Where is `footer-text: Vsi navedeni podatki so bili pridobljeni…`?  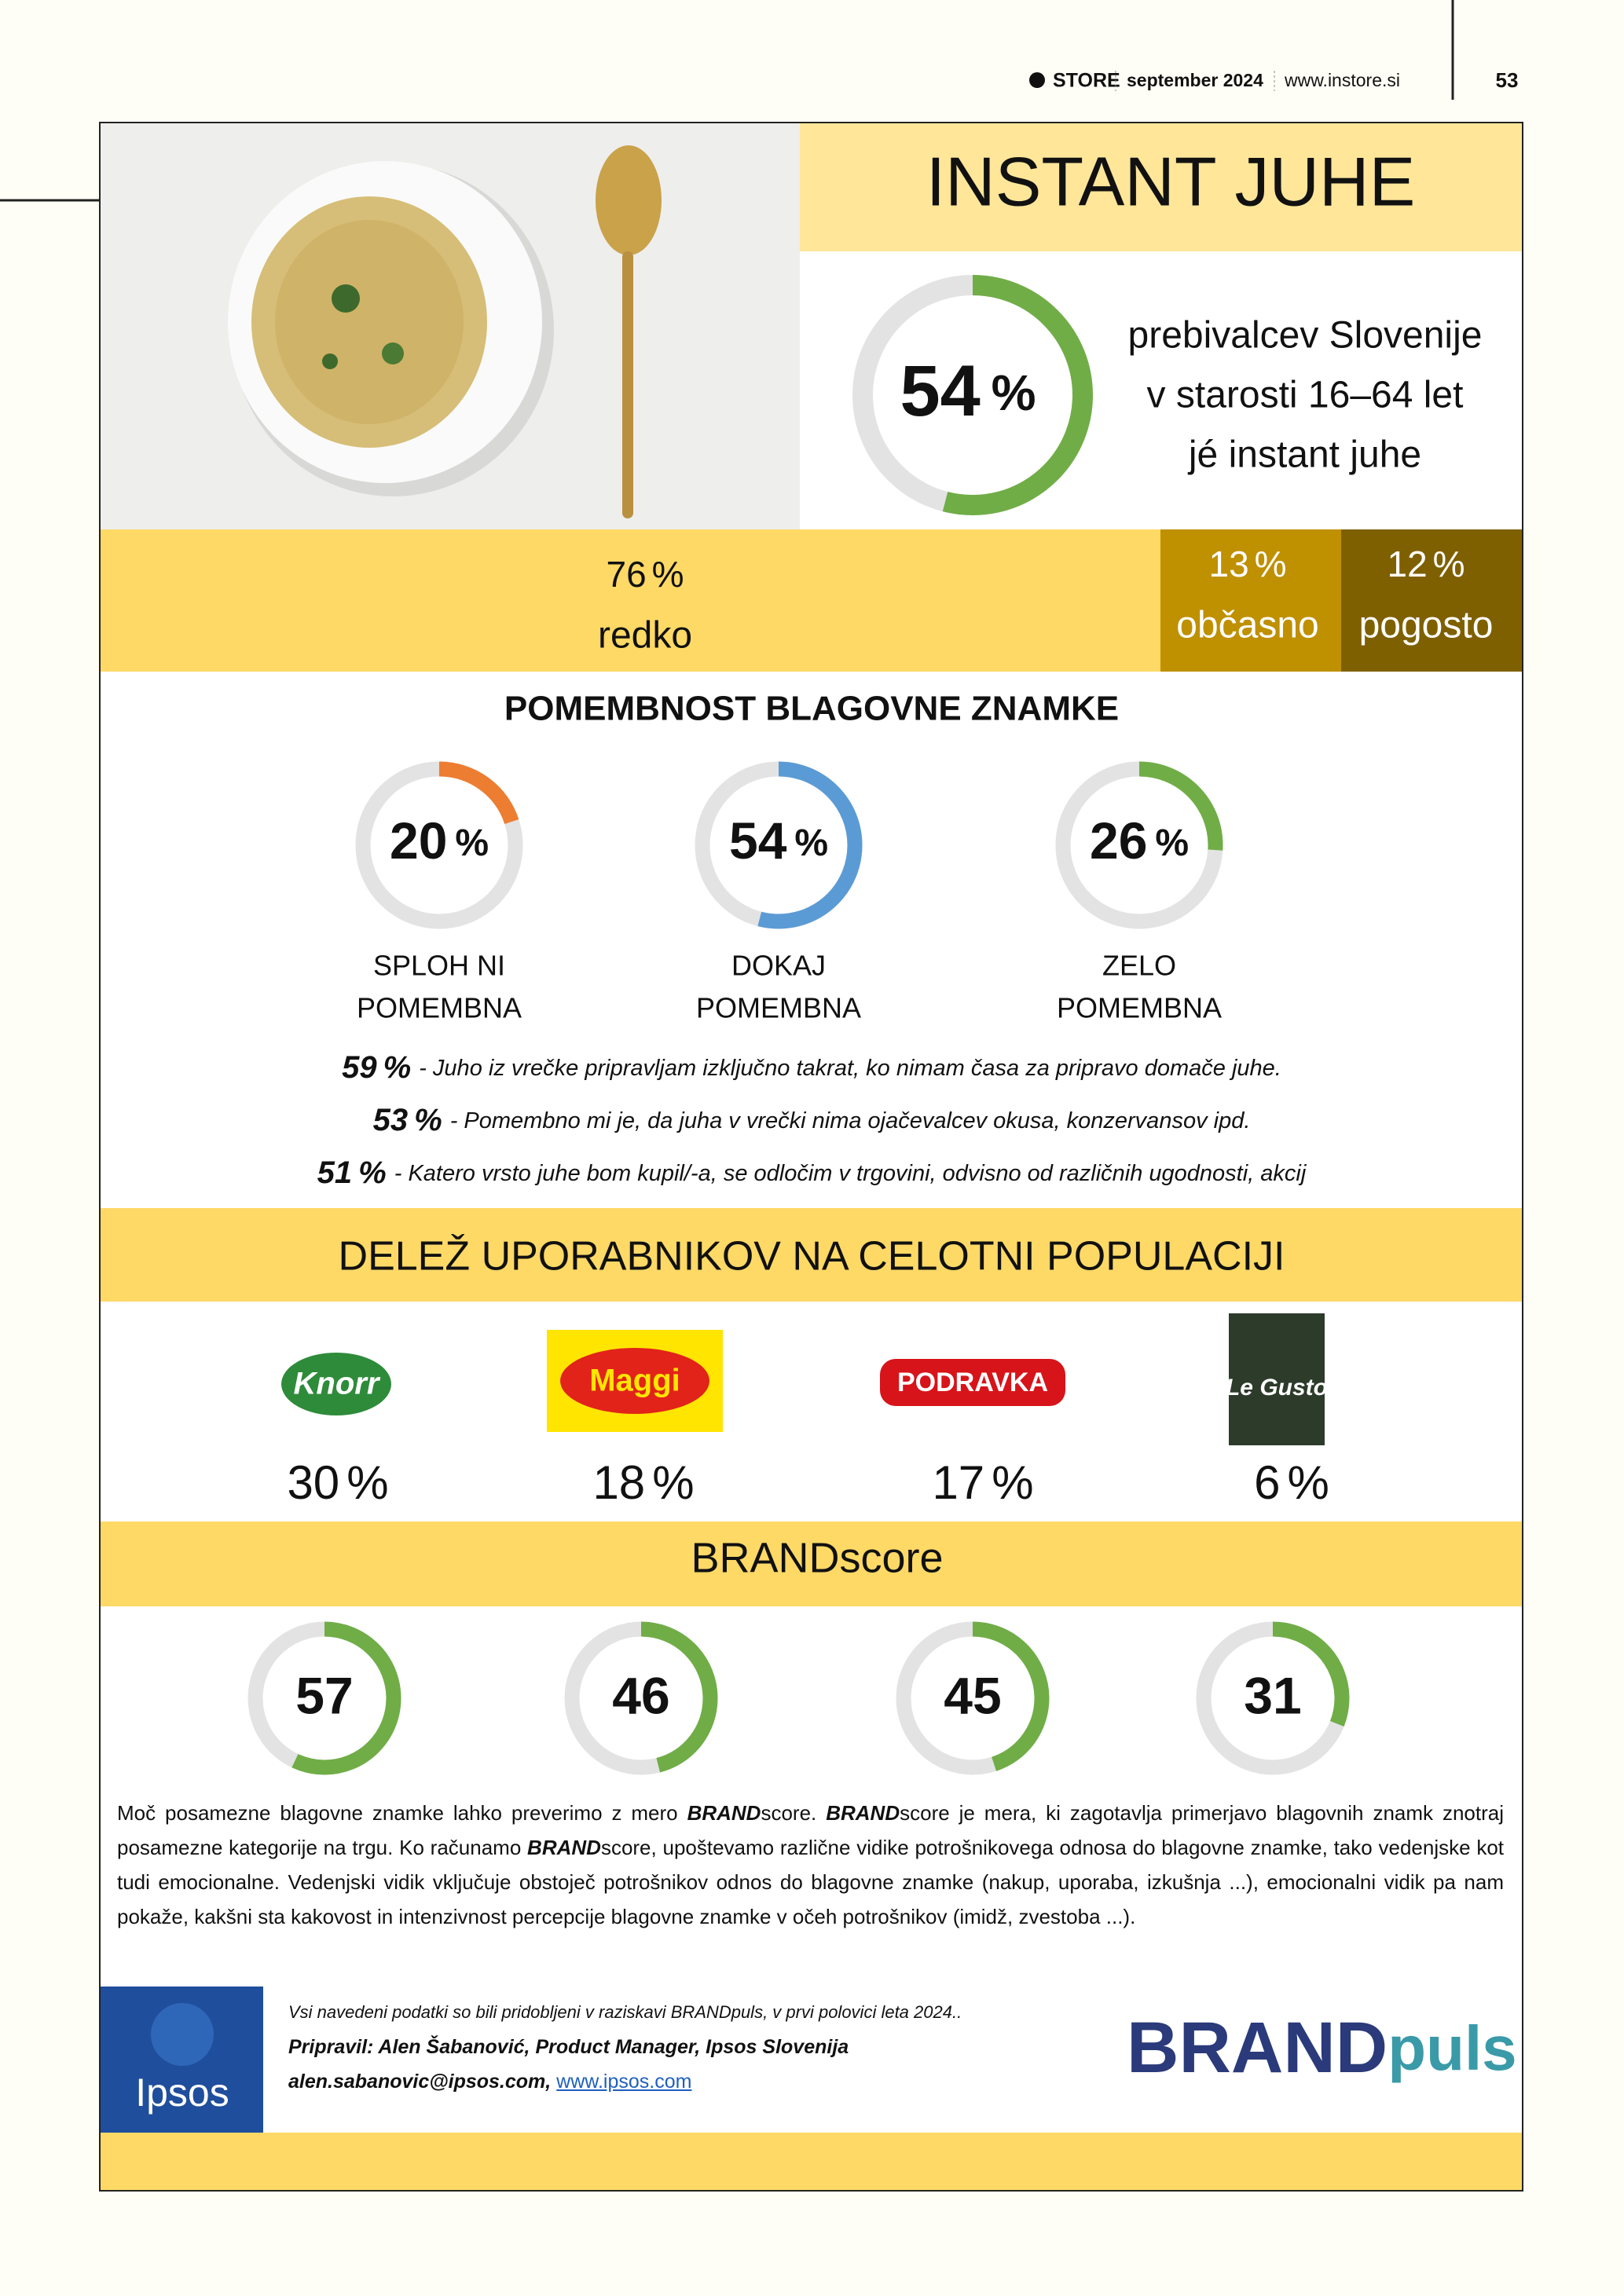
footer-text: Vsi navedeni podatki so bili pridobljeni… is located at coordinates (681, 2047).